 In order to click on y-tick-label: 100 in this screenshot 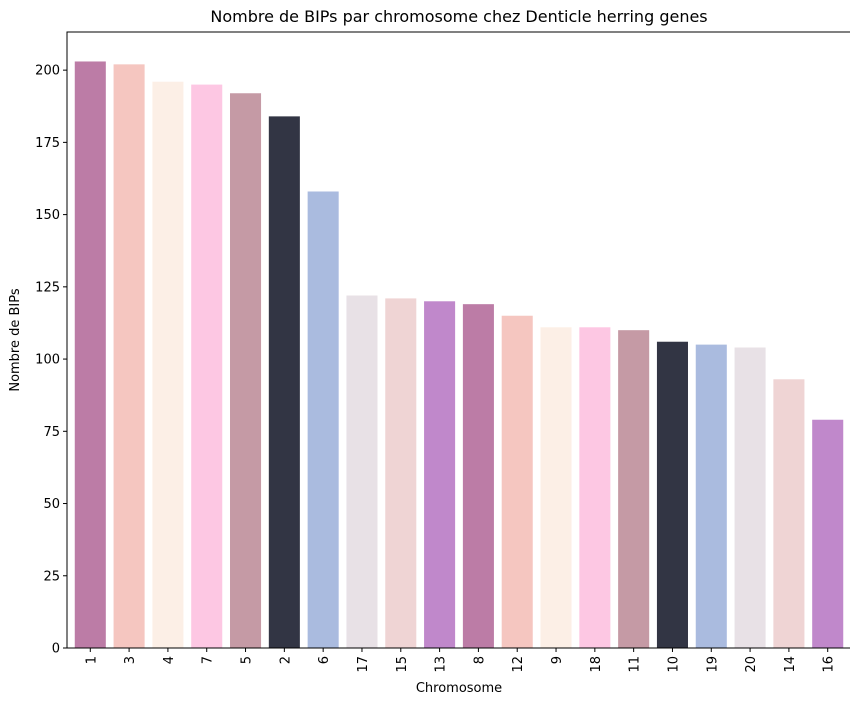, I will do `click(47, 360)`.